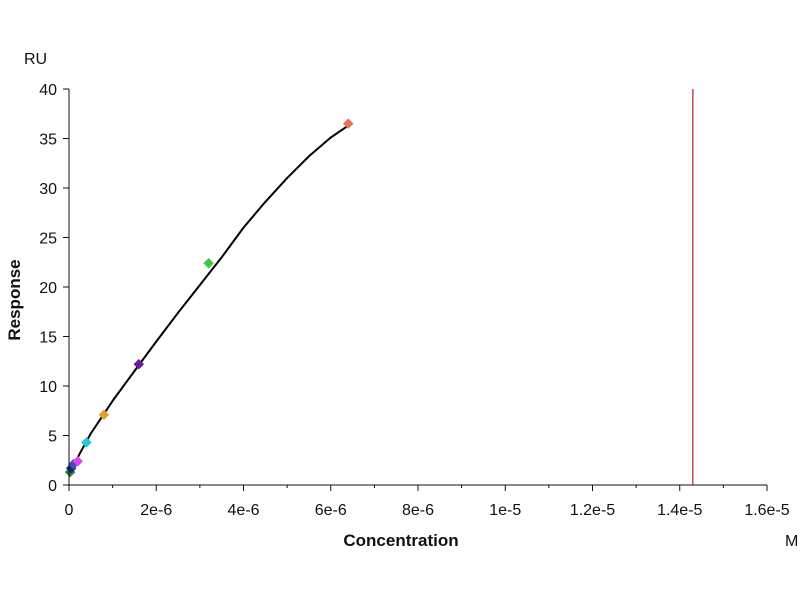  What do you see at coordinates (331, 510) in the screenshot?
I see `x-tick-label: 6e-6` at bounding box center [331, 510].